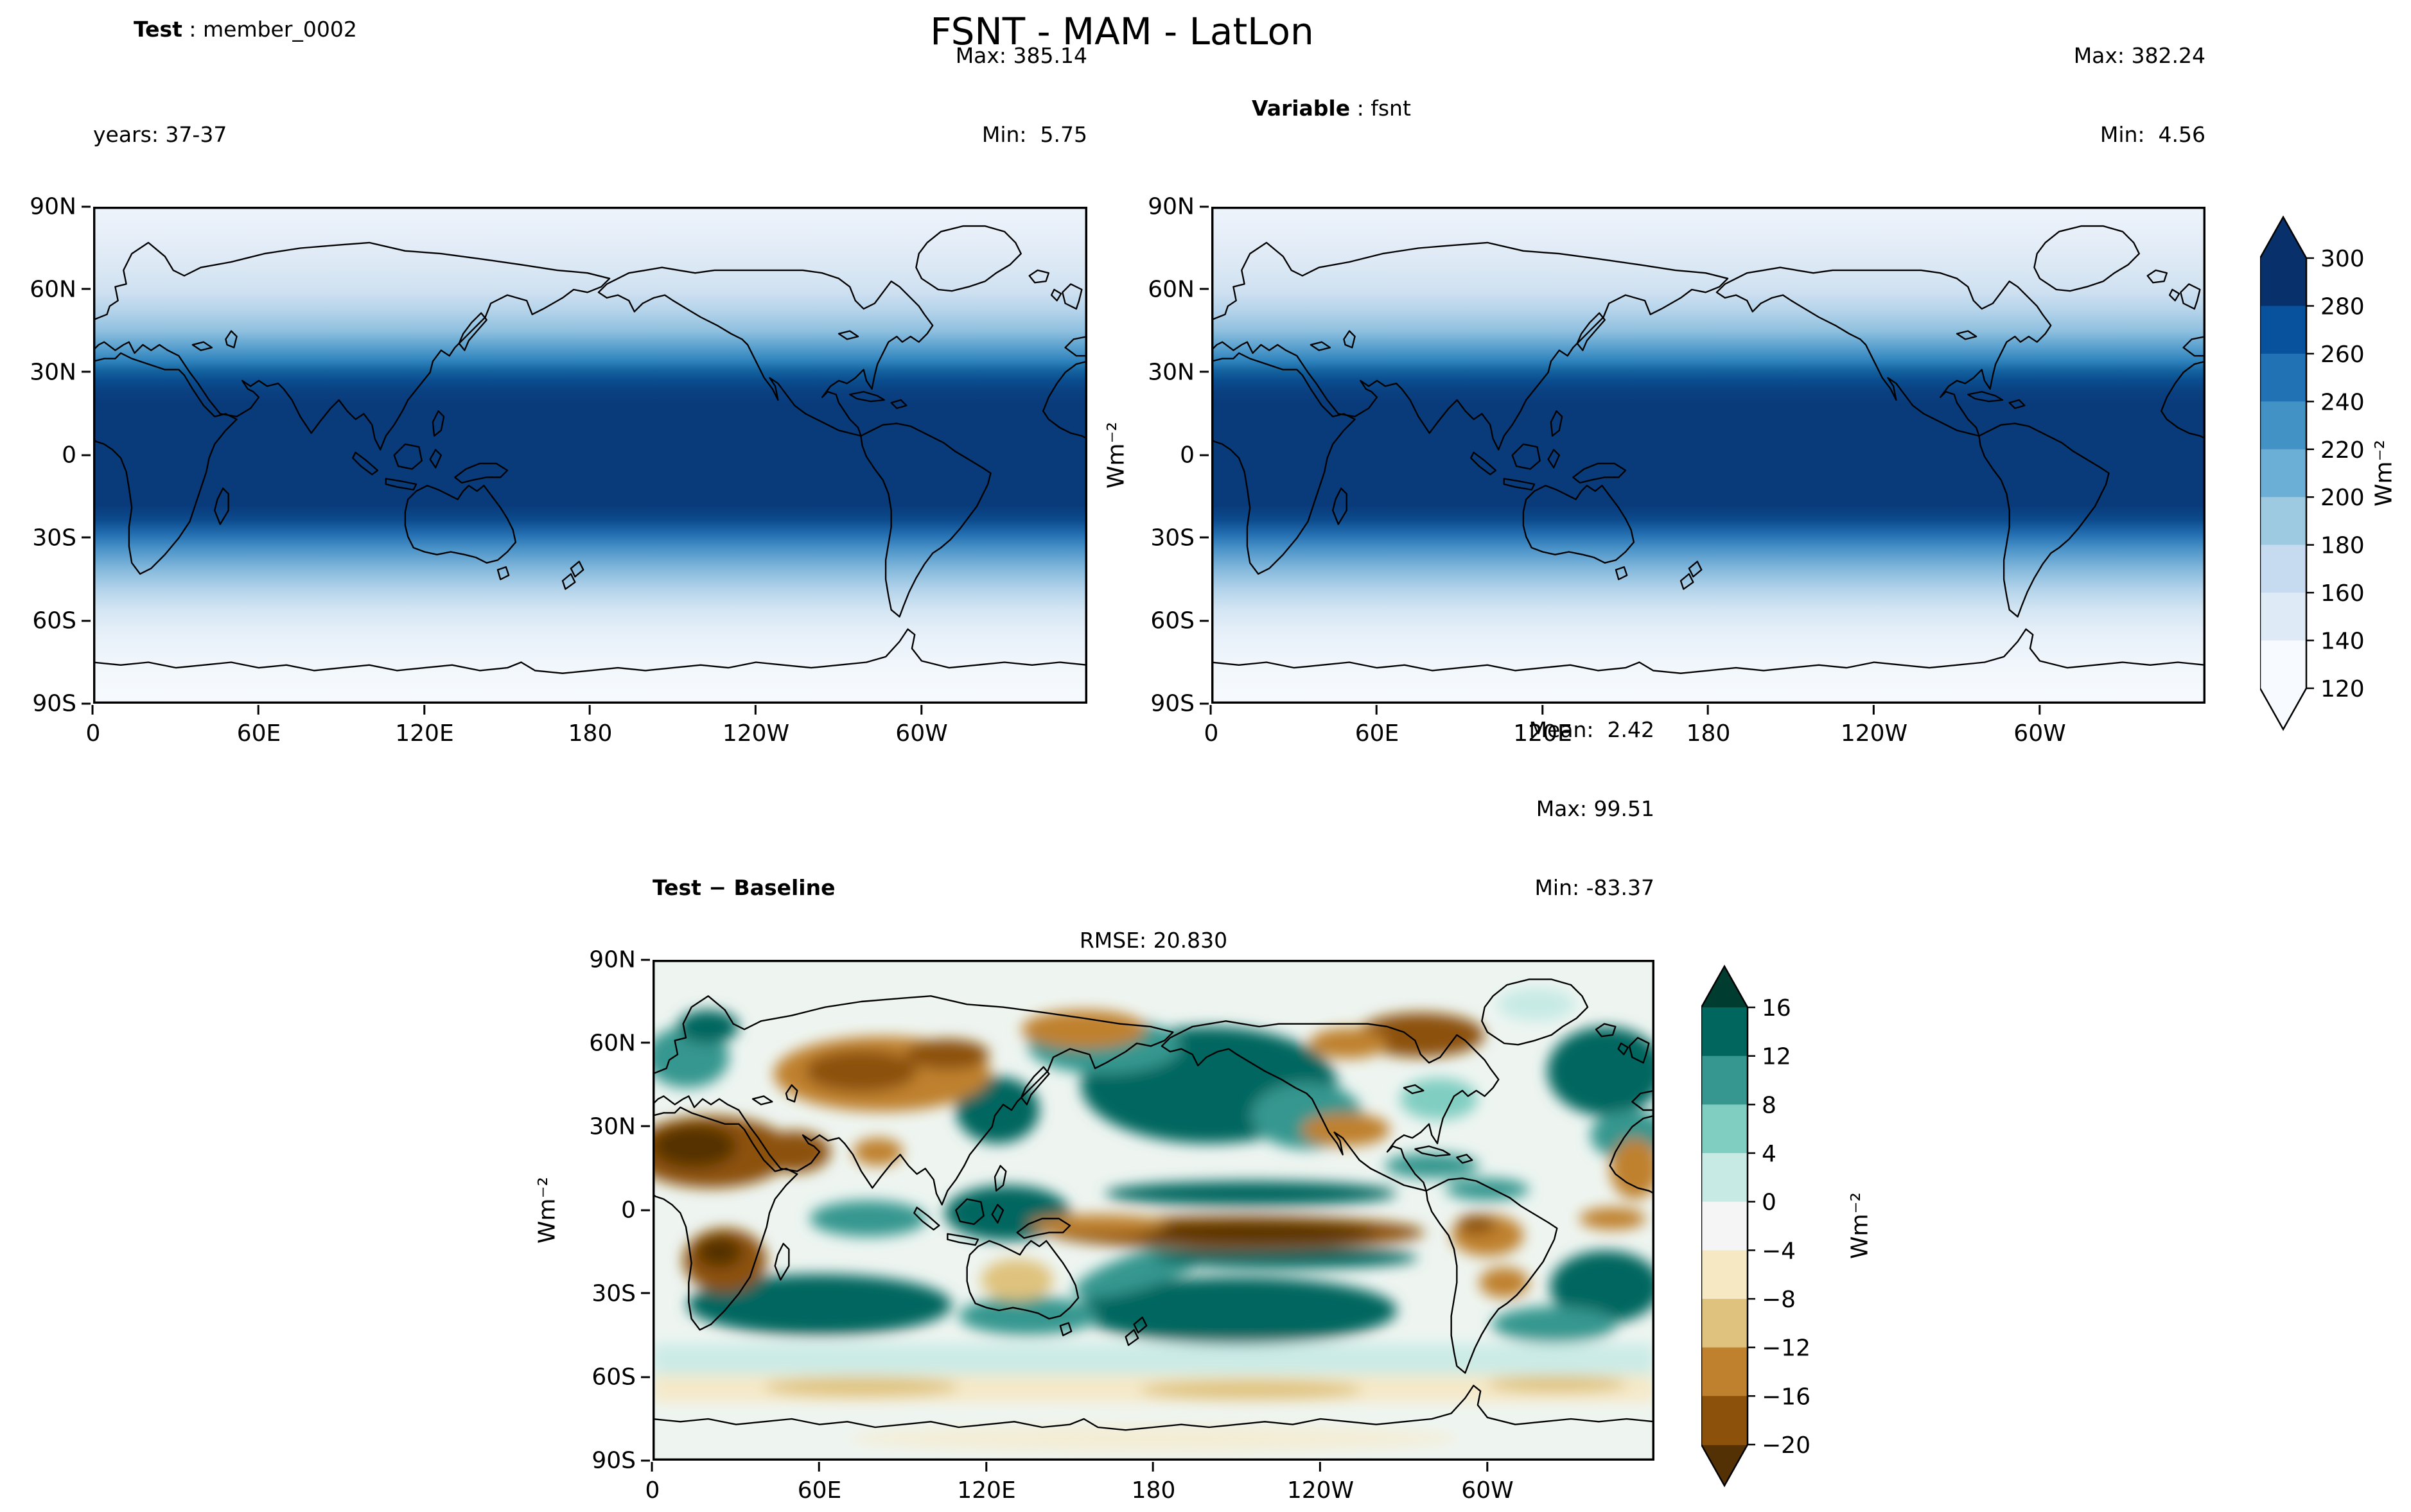 The height and width of the screenshot is (1512, 2411). I want to click on test-dataset-name: member_0002, so click(280, 29).